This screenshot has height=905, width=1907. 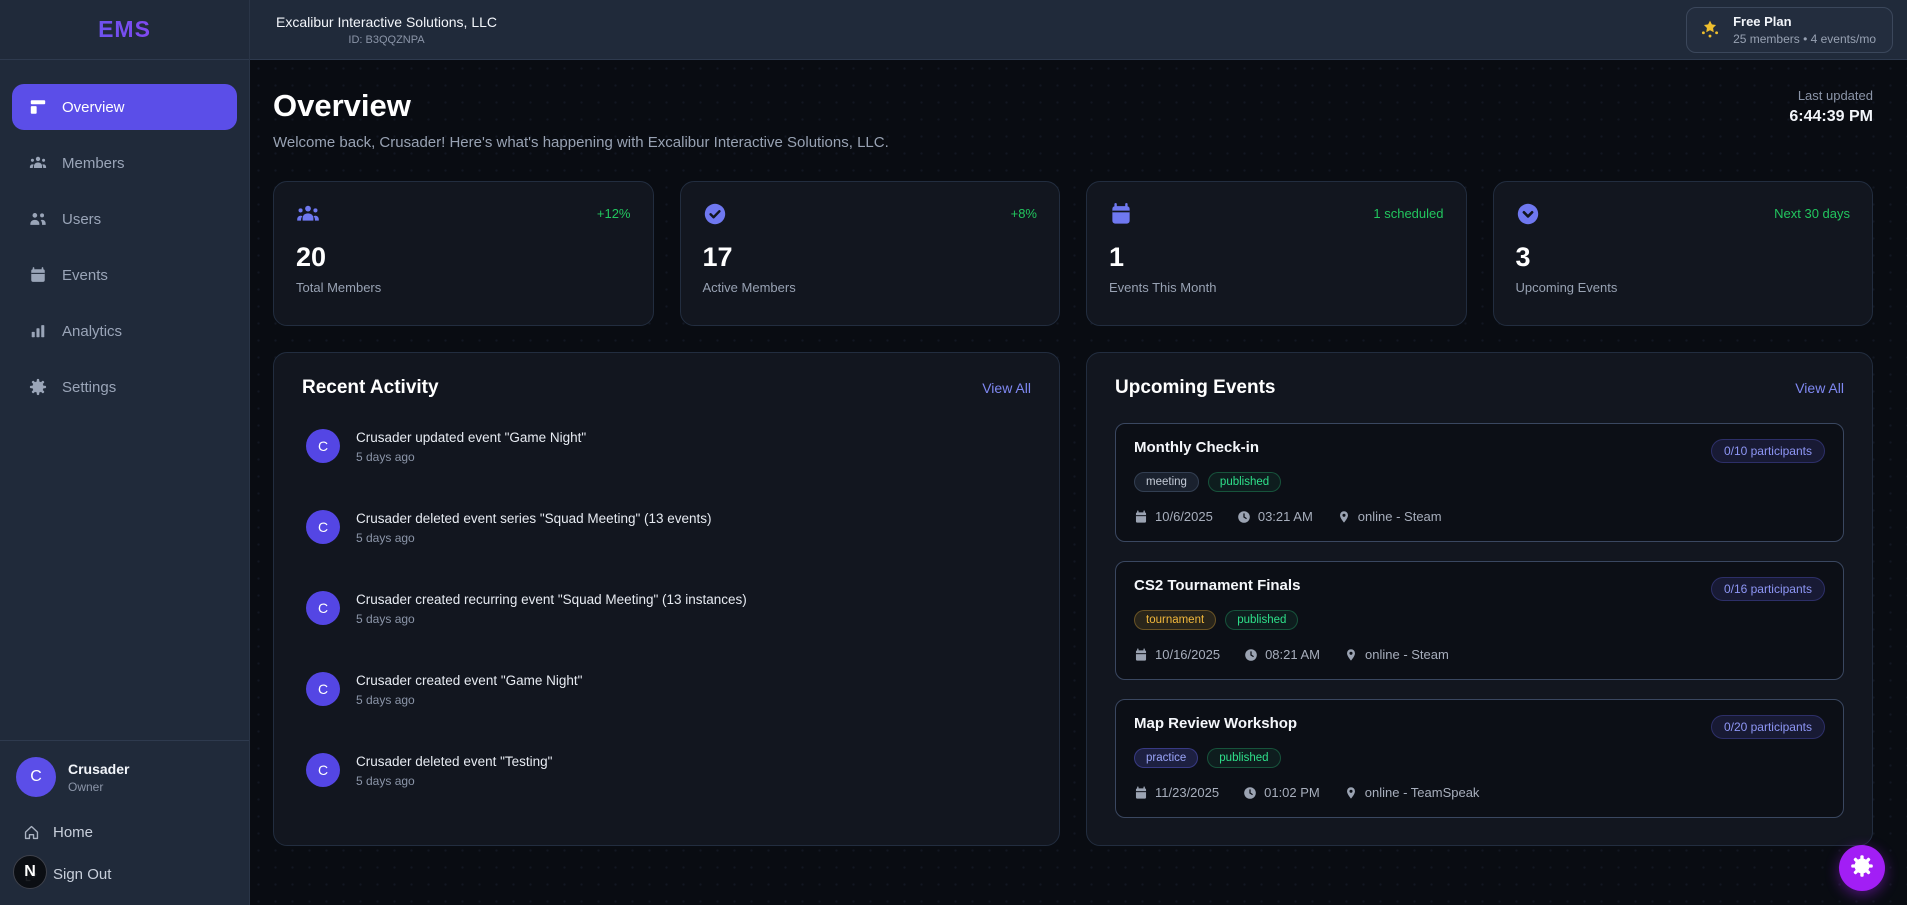 I want to click on stat-label: Events This Month, so click(x=1163, y=287).